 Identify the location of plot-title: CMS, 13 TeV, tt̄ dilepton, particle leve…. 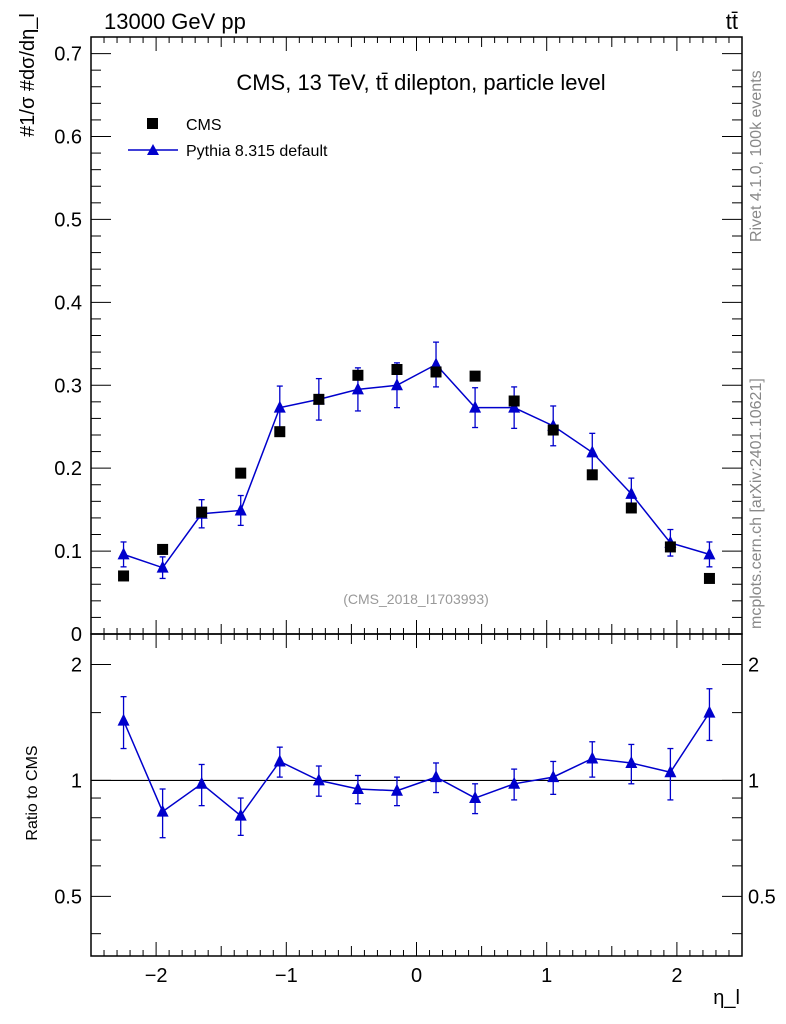
(420, 82).